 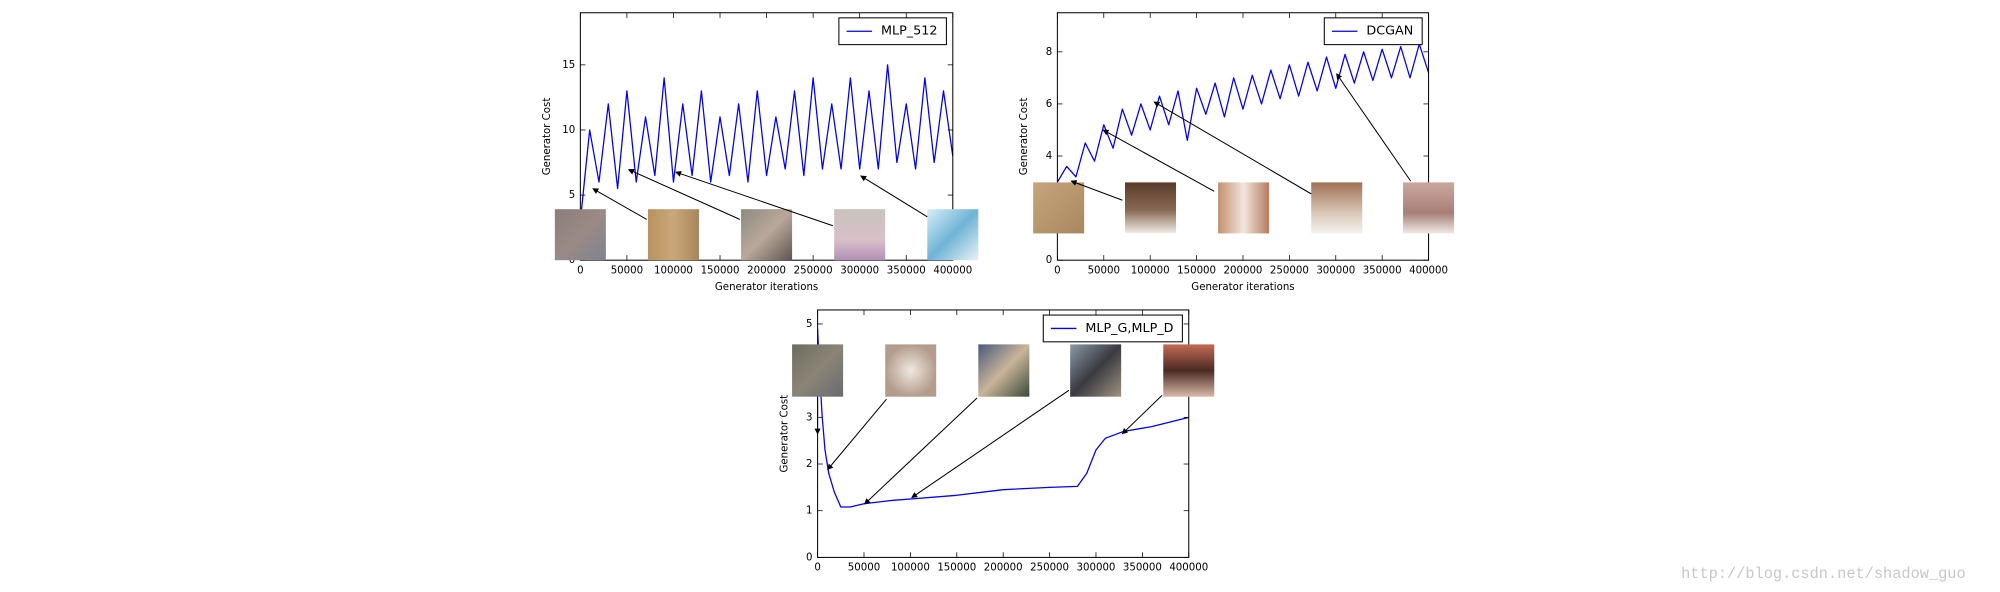 What do you see at coordinates (1049, 156) in the screenshot?
I see `y-tick-label: 4` at bounding box center [1049, 156].